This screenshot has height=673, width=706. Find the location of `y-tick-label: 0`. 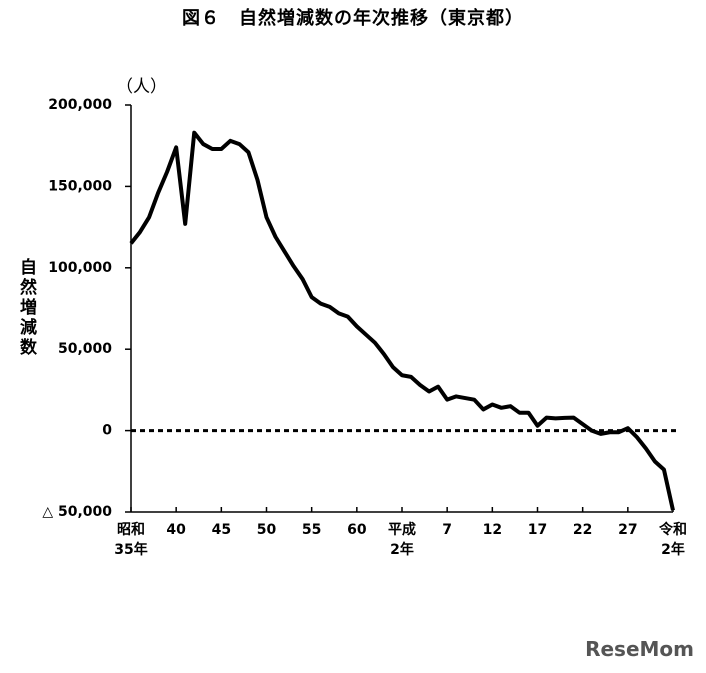

y-tick-label: 0 is located at coordinates (107, 431).